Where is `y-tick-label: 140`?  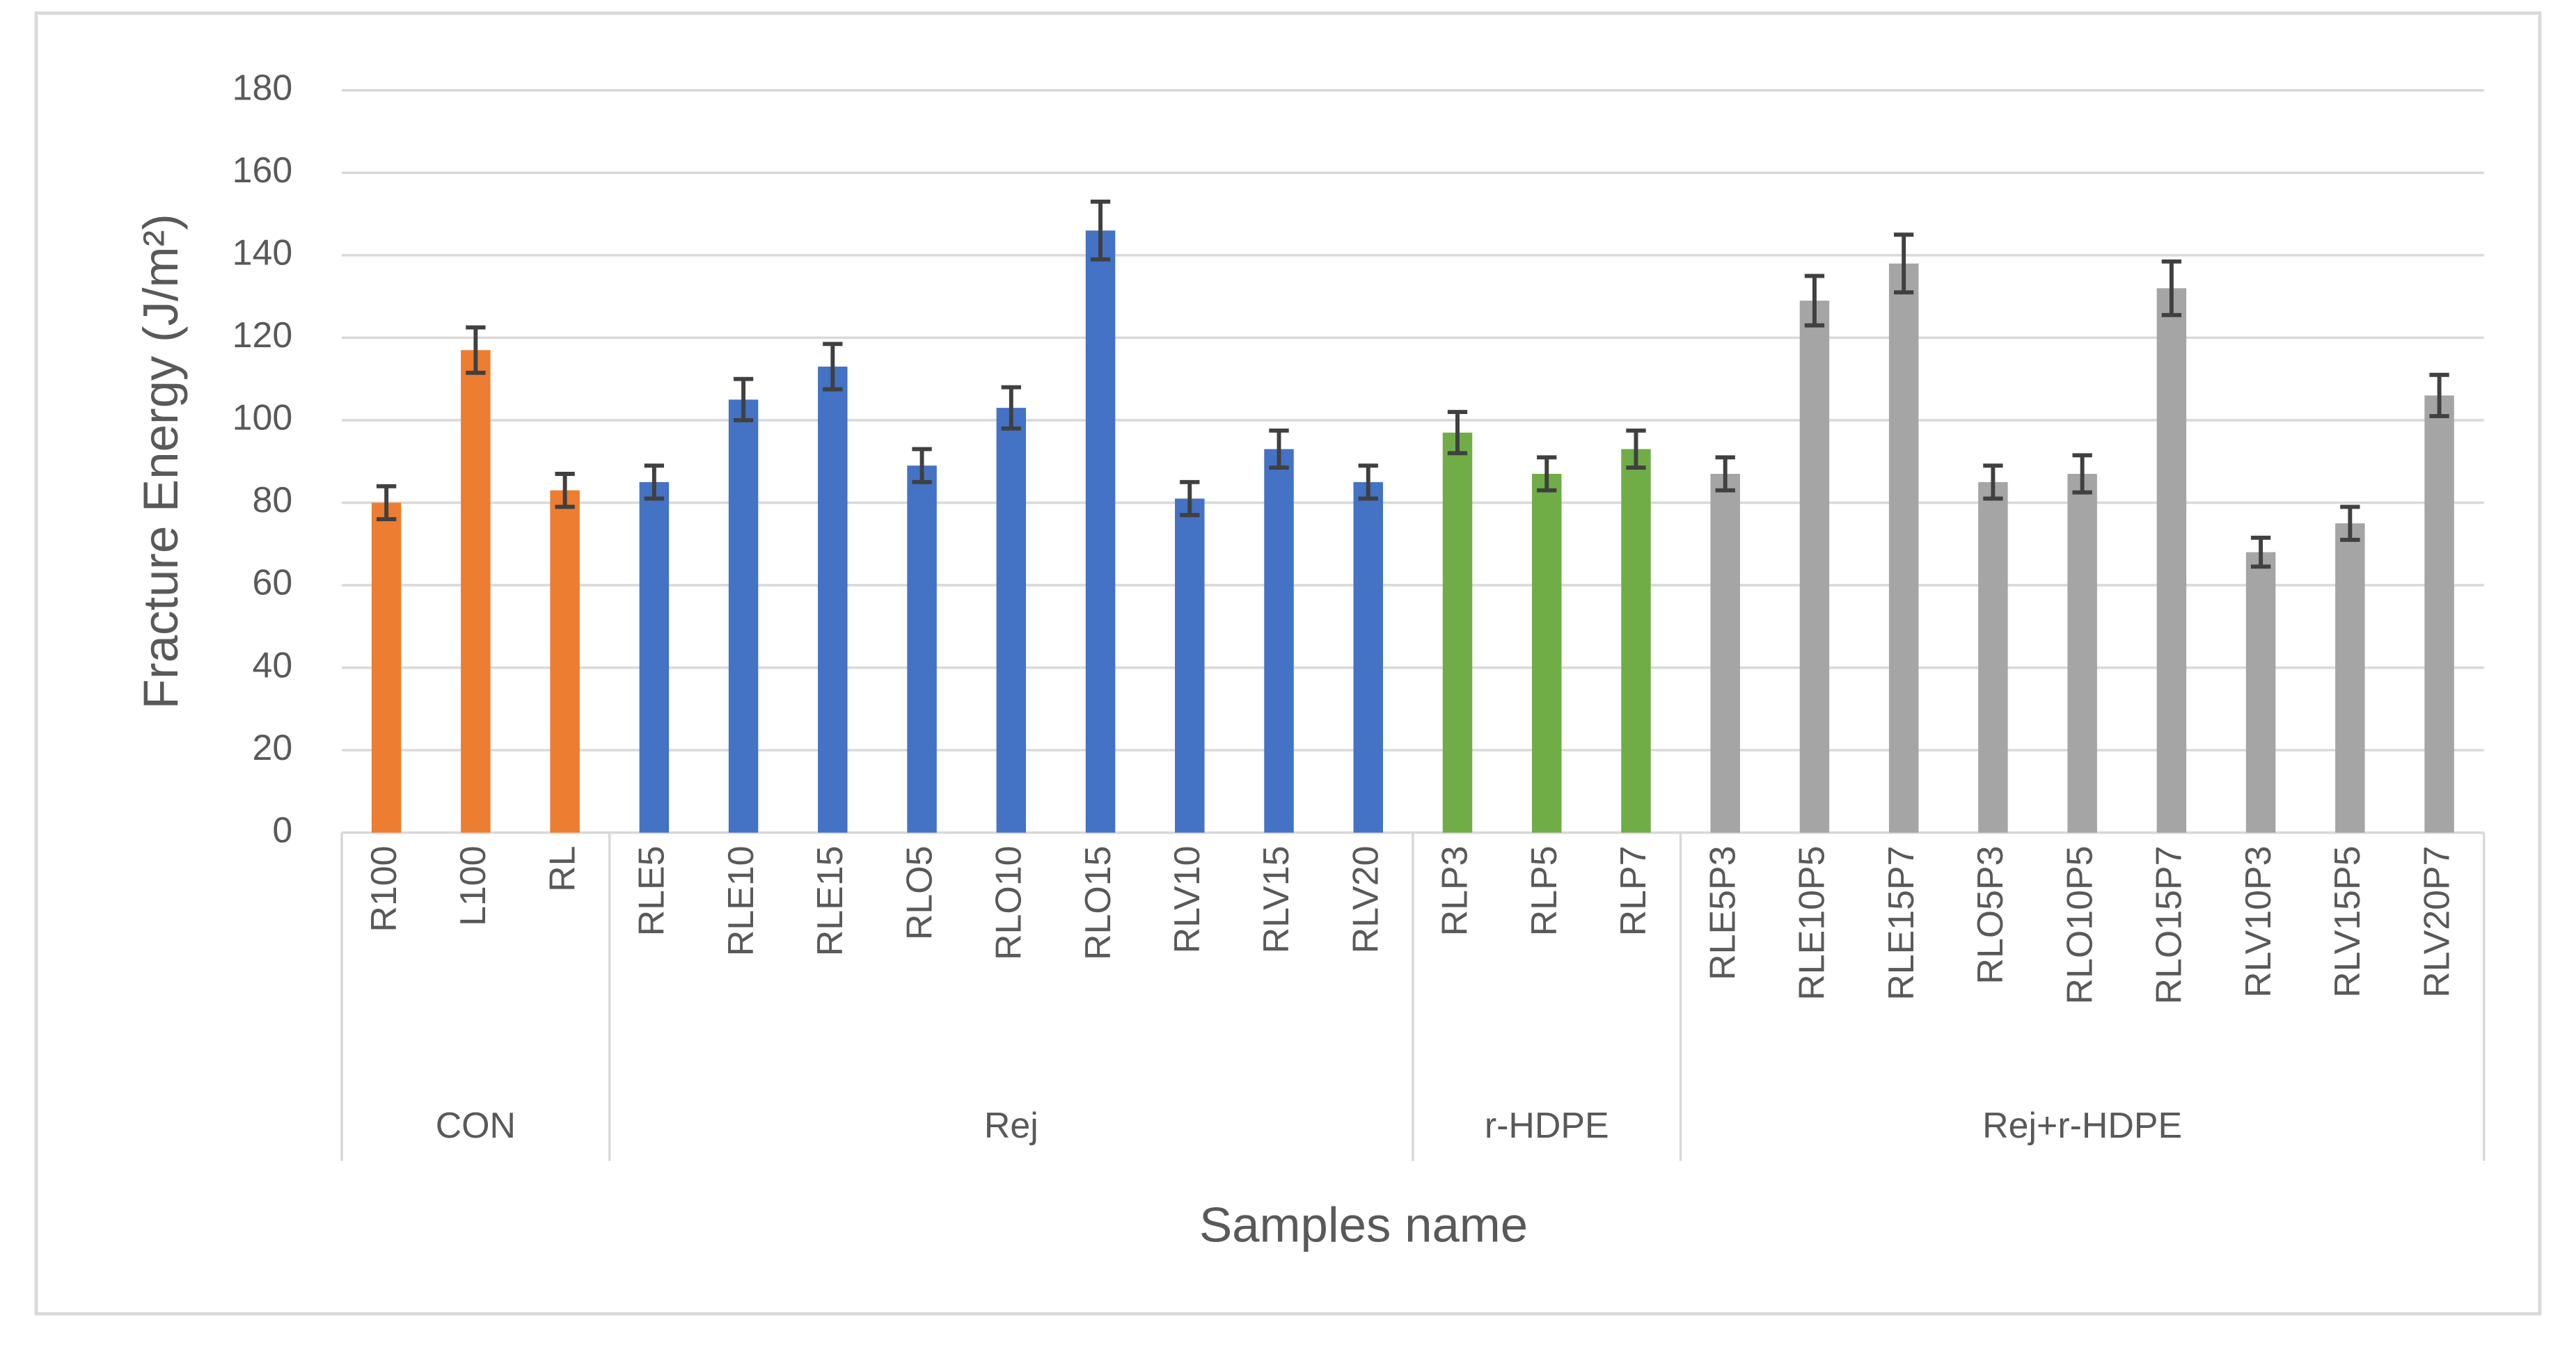
y-tick-label: 140 is located at coordinates (262, 253).